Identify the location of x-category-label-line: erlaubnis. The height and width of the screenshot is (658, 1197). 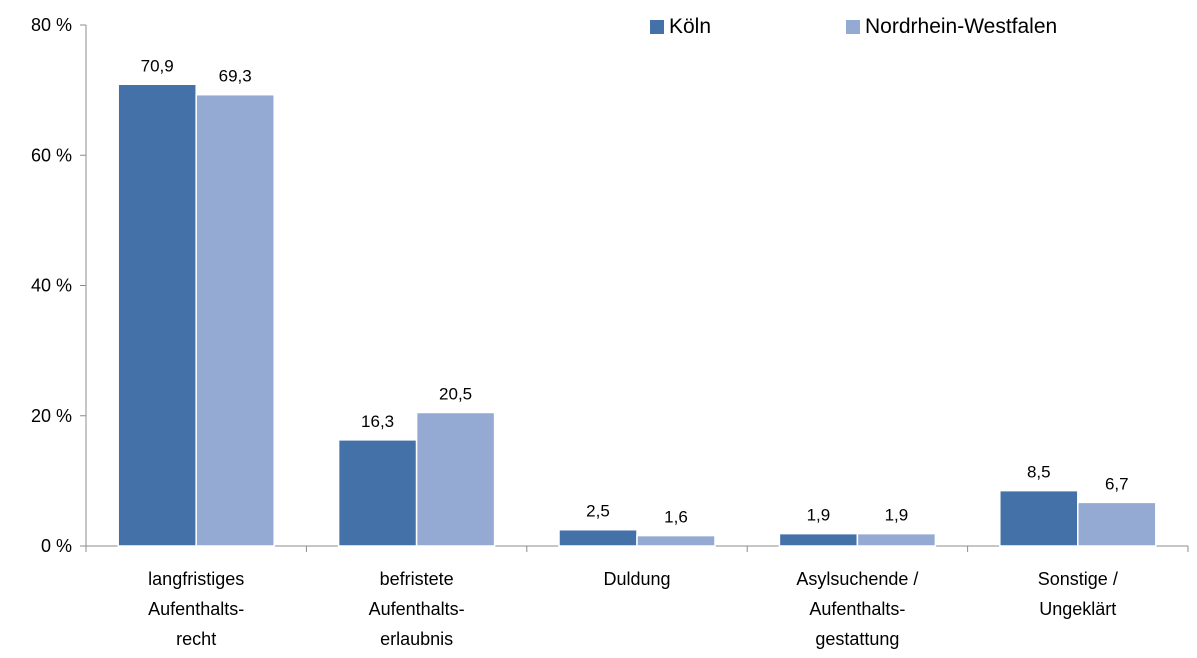
(416, 639).